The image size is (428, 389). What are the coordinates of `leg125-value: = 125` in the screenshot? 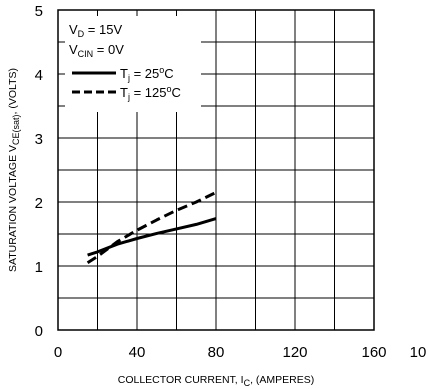 It's located at (148, 92).